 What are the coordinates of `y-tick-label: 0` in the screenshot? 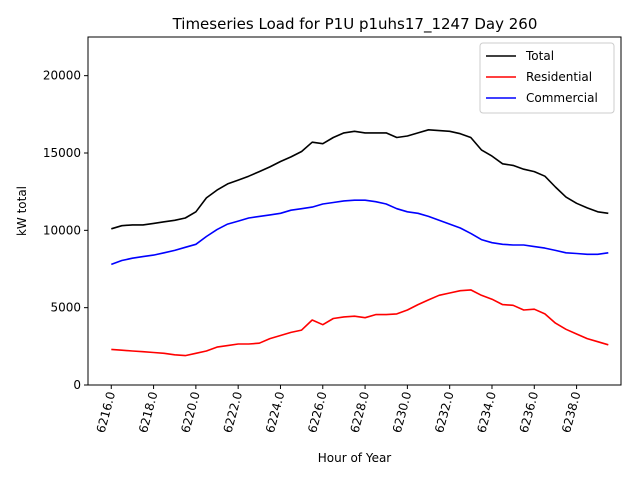 It's located at (77, 385).